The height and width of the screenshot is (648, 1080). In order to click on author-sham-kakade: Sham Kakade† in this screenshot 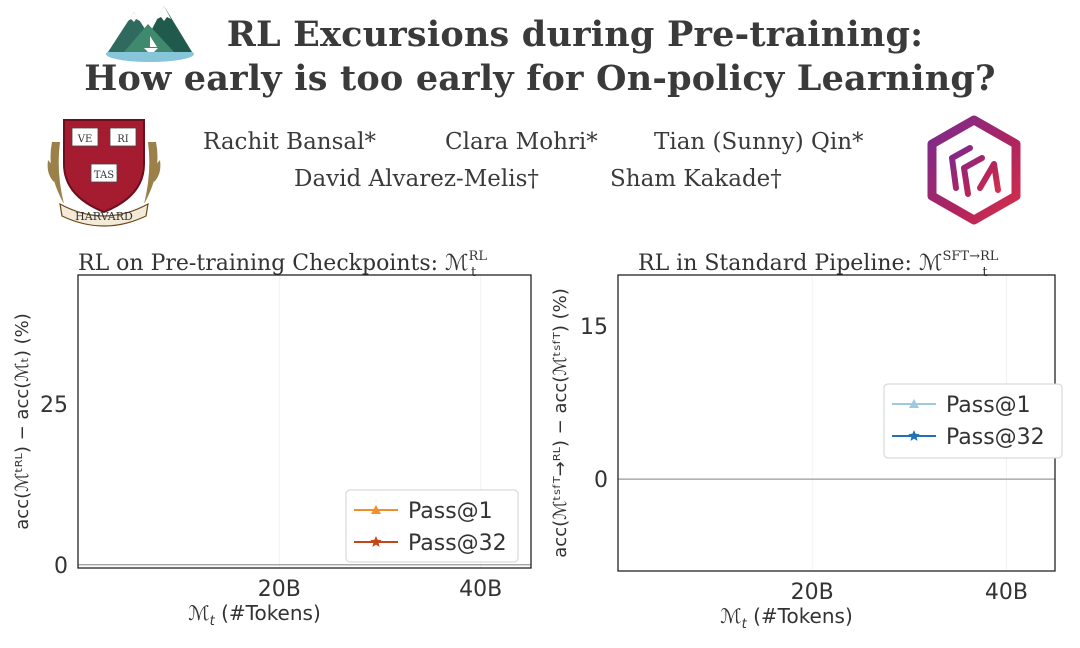, I will do `click(696, 179)`.